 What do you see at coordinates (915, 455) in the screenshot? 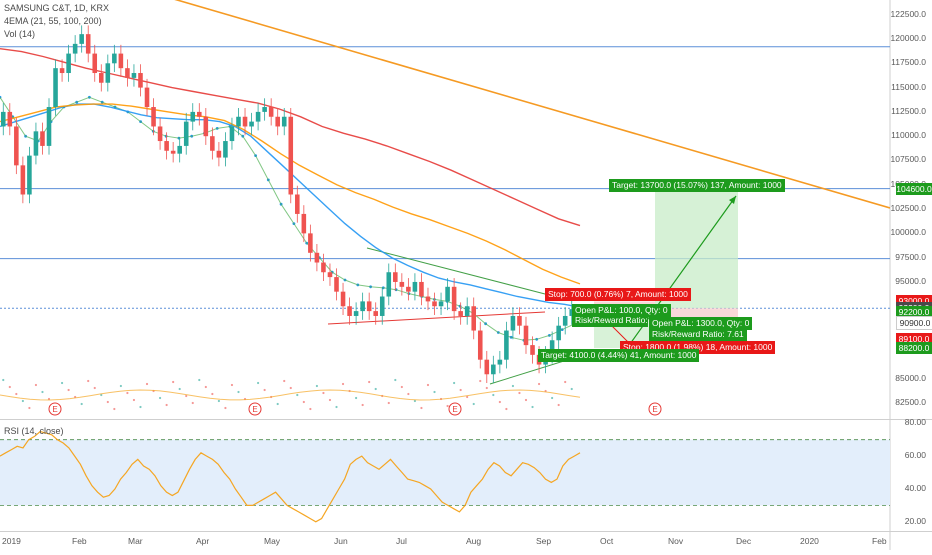
I see `rsi-tick-1: 60.00` at bounding box center [915, 455].